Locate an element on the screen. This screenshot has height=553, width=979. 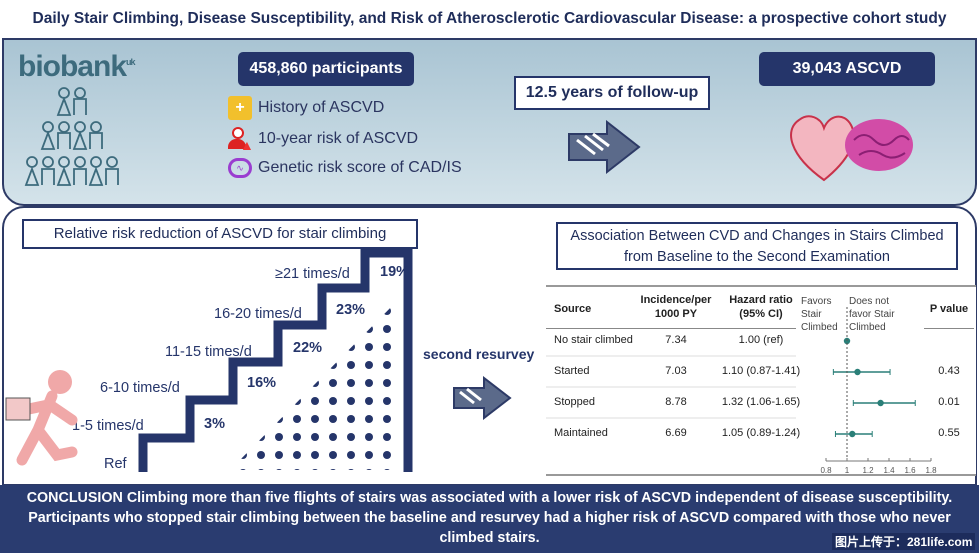
step-pct-1: 3% is located at coordinates (214, 424).